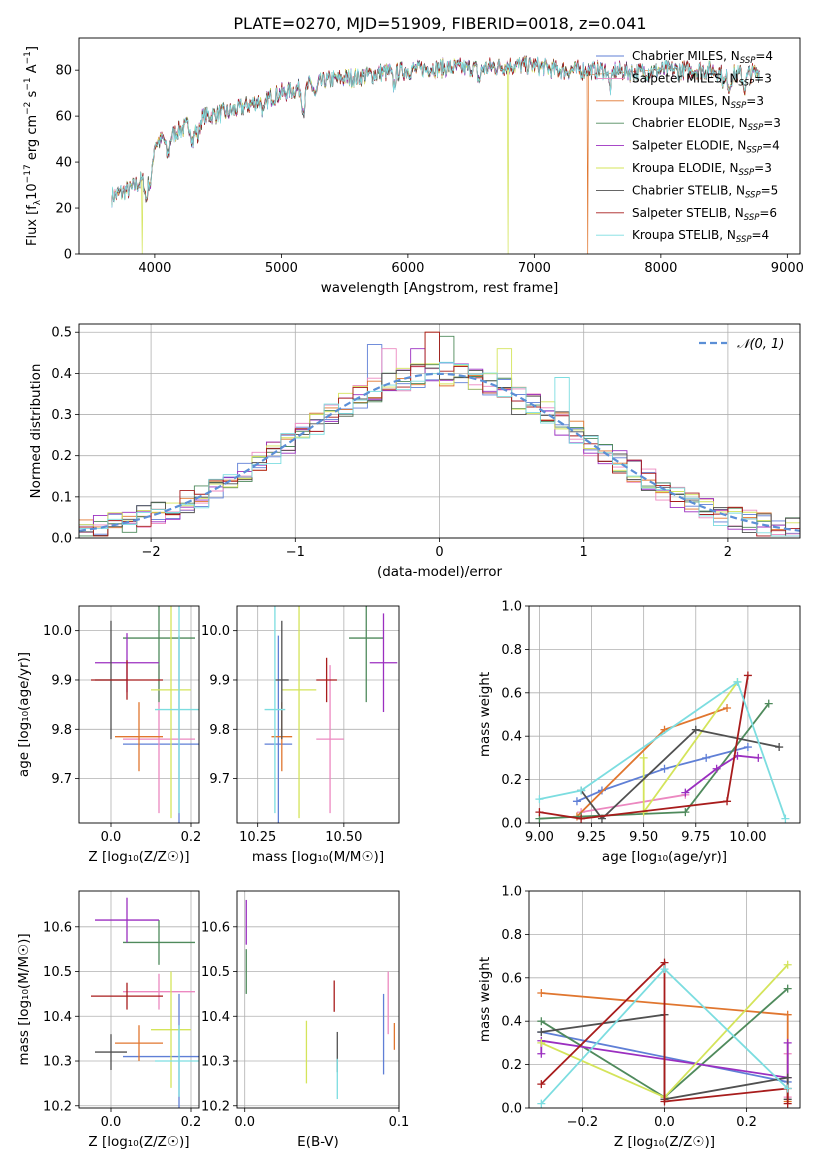  I want to click on weight_vs_age-ytick-label: 0.8, so click(511, 650).